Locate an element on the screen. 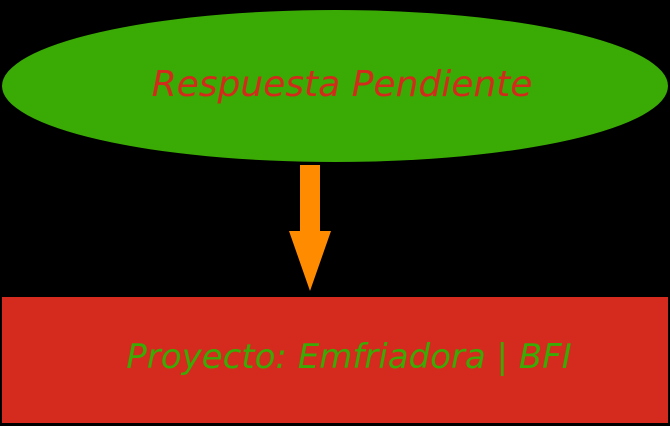 The height and width of the screenshot is (426, 670). connector-arrow is located at coordinates (310, 228).